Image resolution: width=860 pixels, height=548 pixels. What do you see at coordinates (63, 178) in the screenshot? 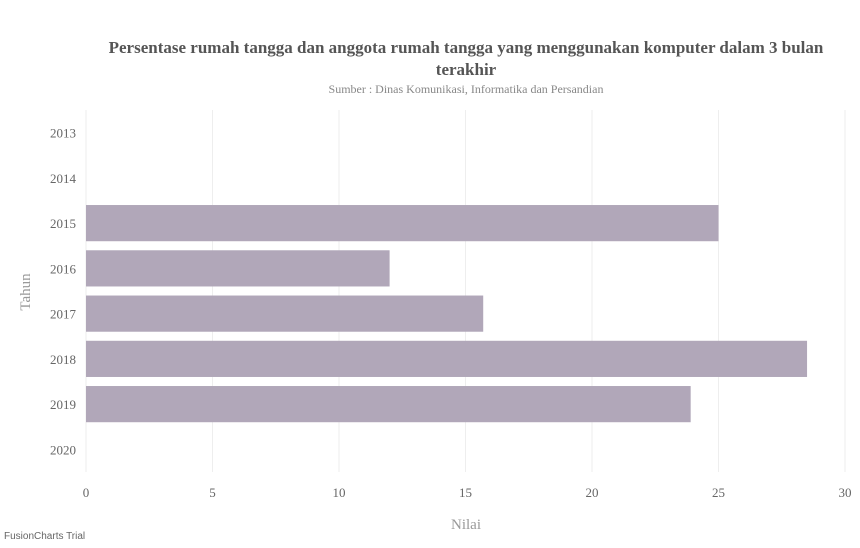
I see `y-tick-label: 2014` at bounding box center [63, 178].